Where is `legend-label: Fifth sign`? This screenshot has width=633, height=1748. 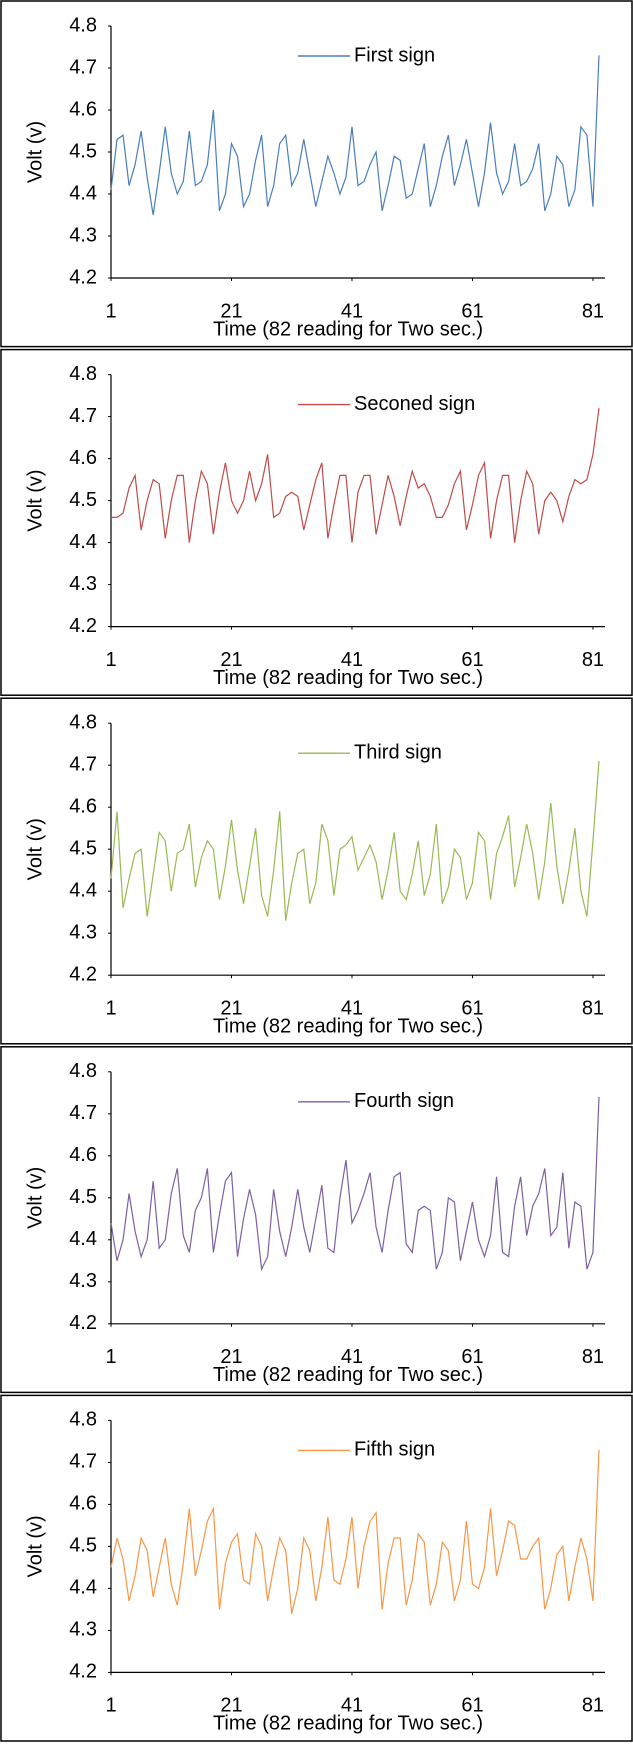 legend-label: Fifth sign is located at coordinates (394, 1450).